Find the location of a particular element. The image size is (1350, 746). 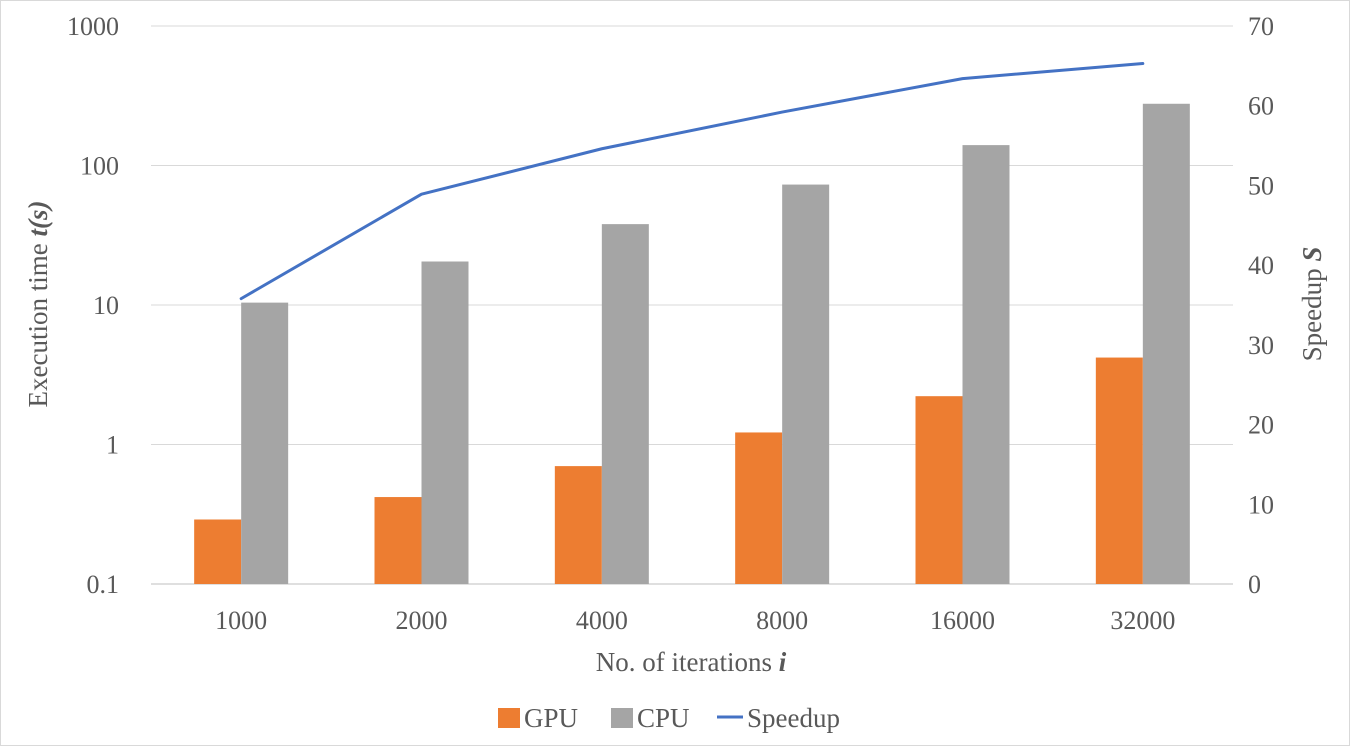

x-axis-title-text: No. of iterations is located at coordinates (687, 662).